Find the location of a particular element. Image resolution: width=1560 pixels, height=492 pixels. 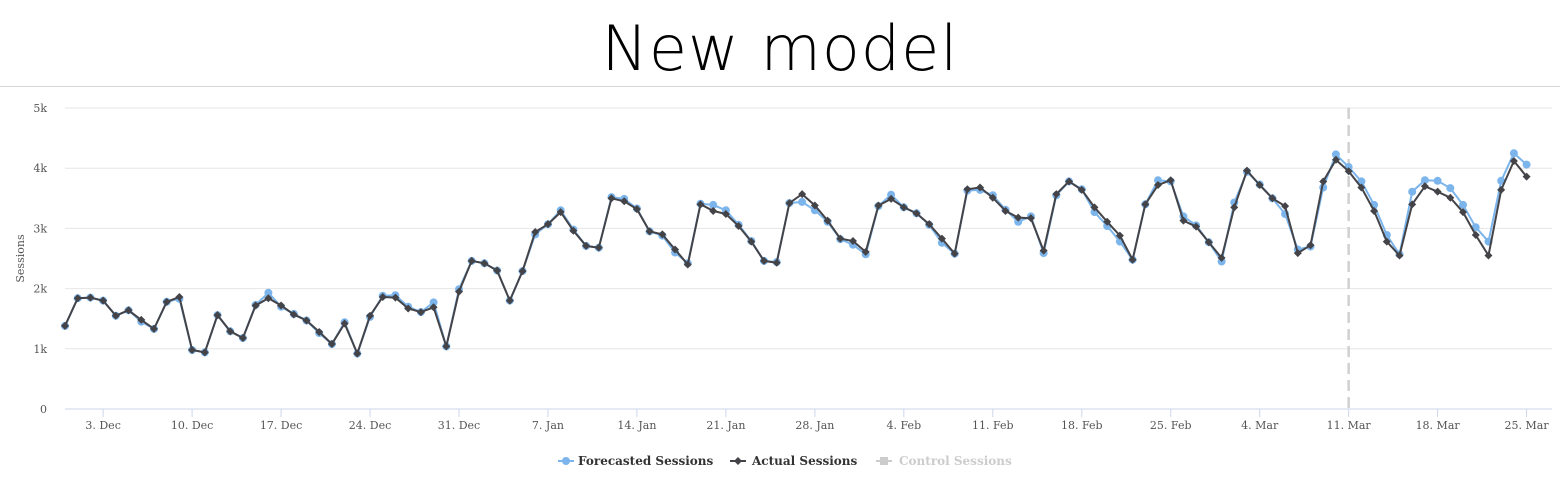

legend-label: Control Sessions is located at coordinates (955, 461).